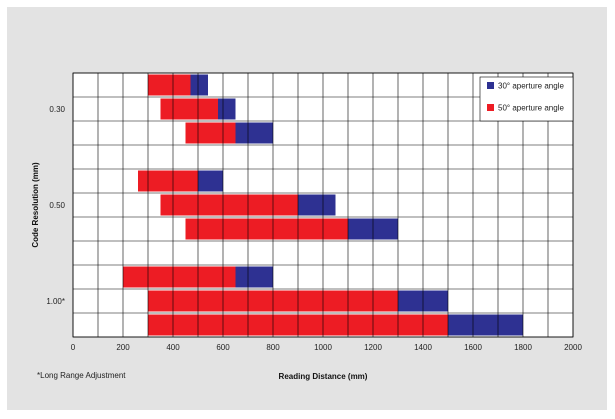  Describe the element at coordinates (473, 347) in the screenshot. I see `x-tick-label-8: 1600` at that location.